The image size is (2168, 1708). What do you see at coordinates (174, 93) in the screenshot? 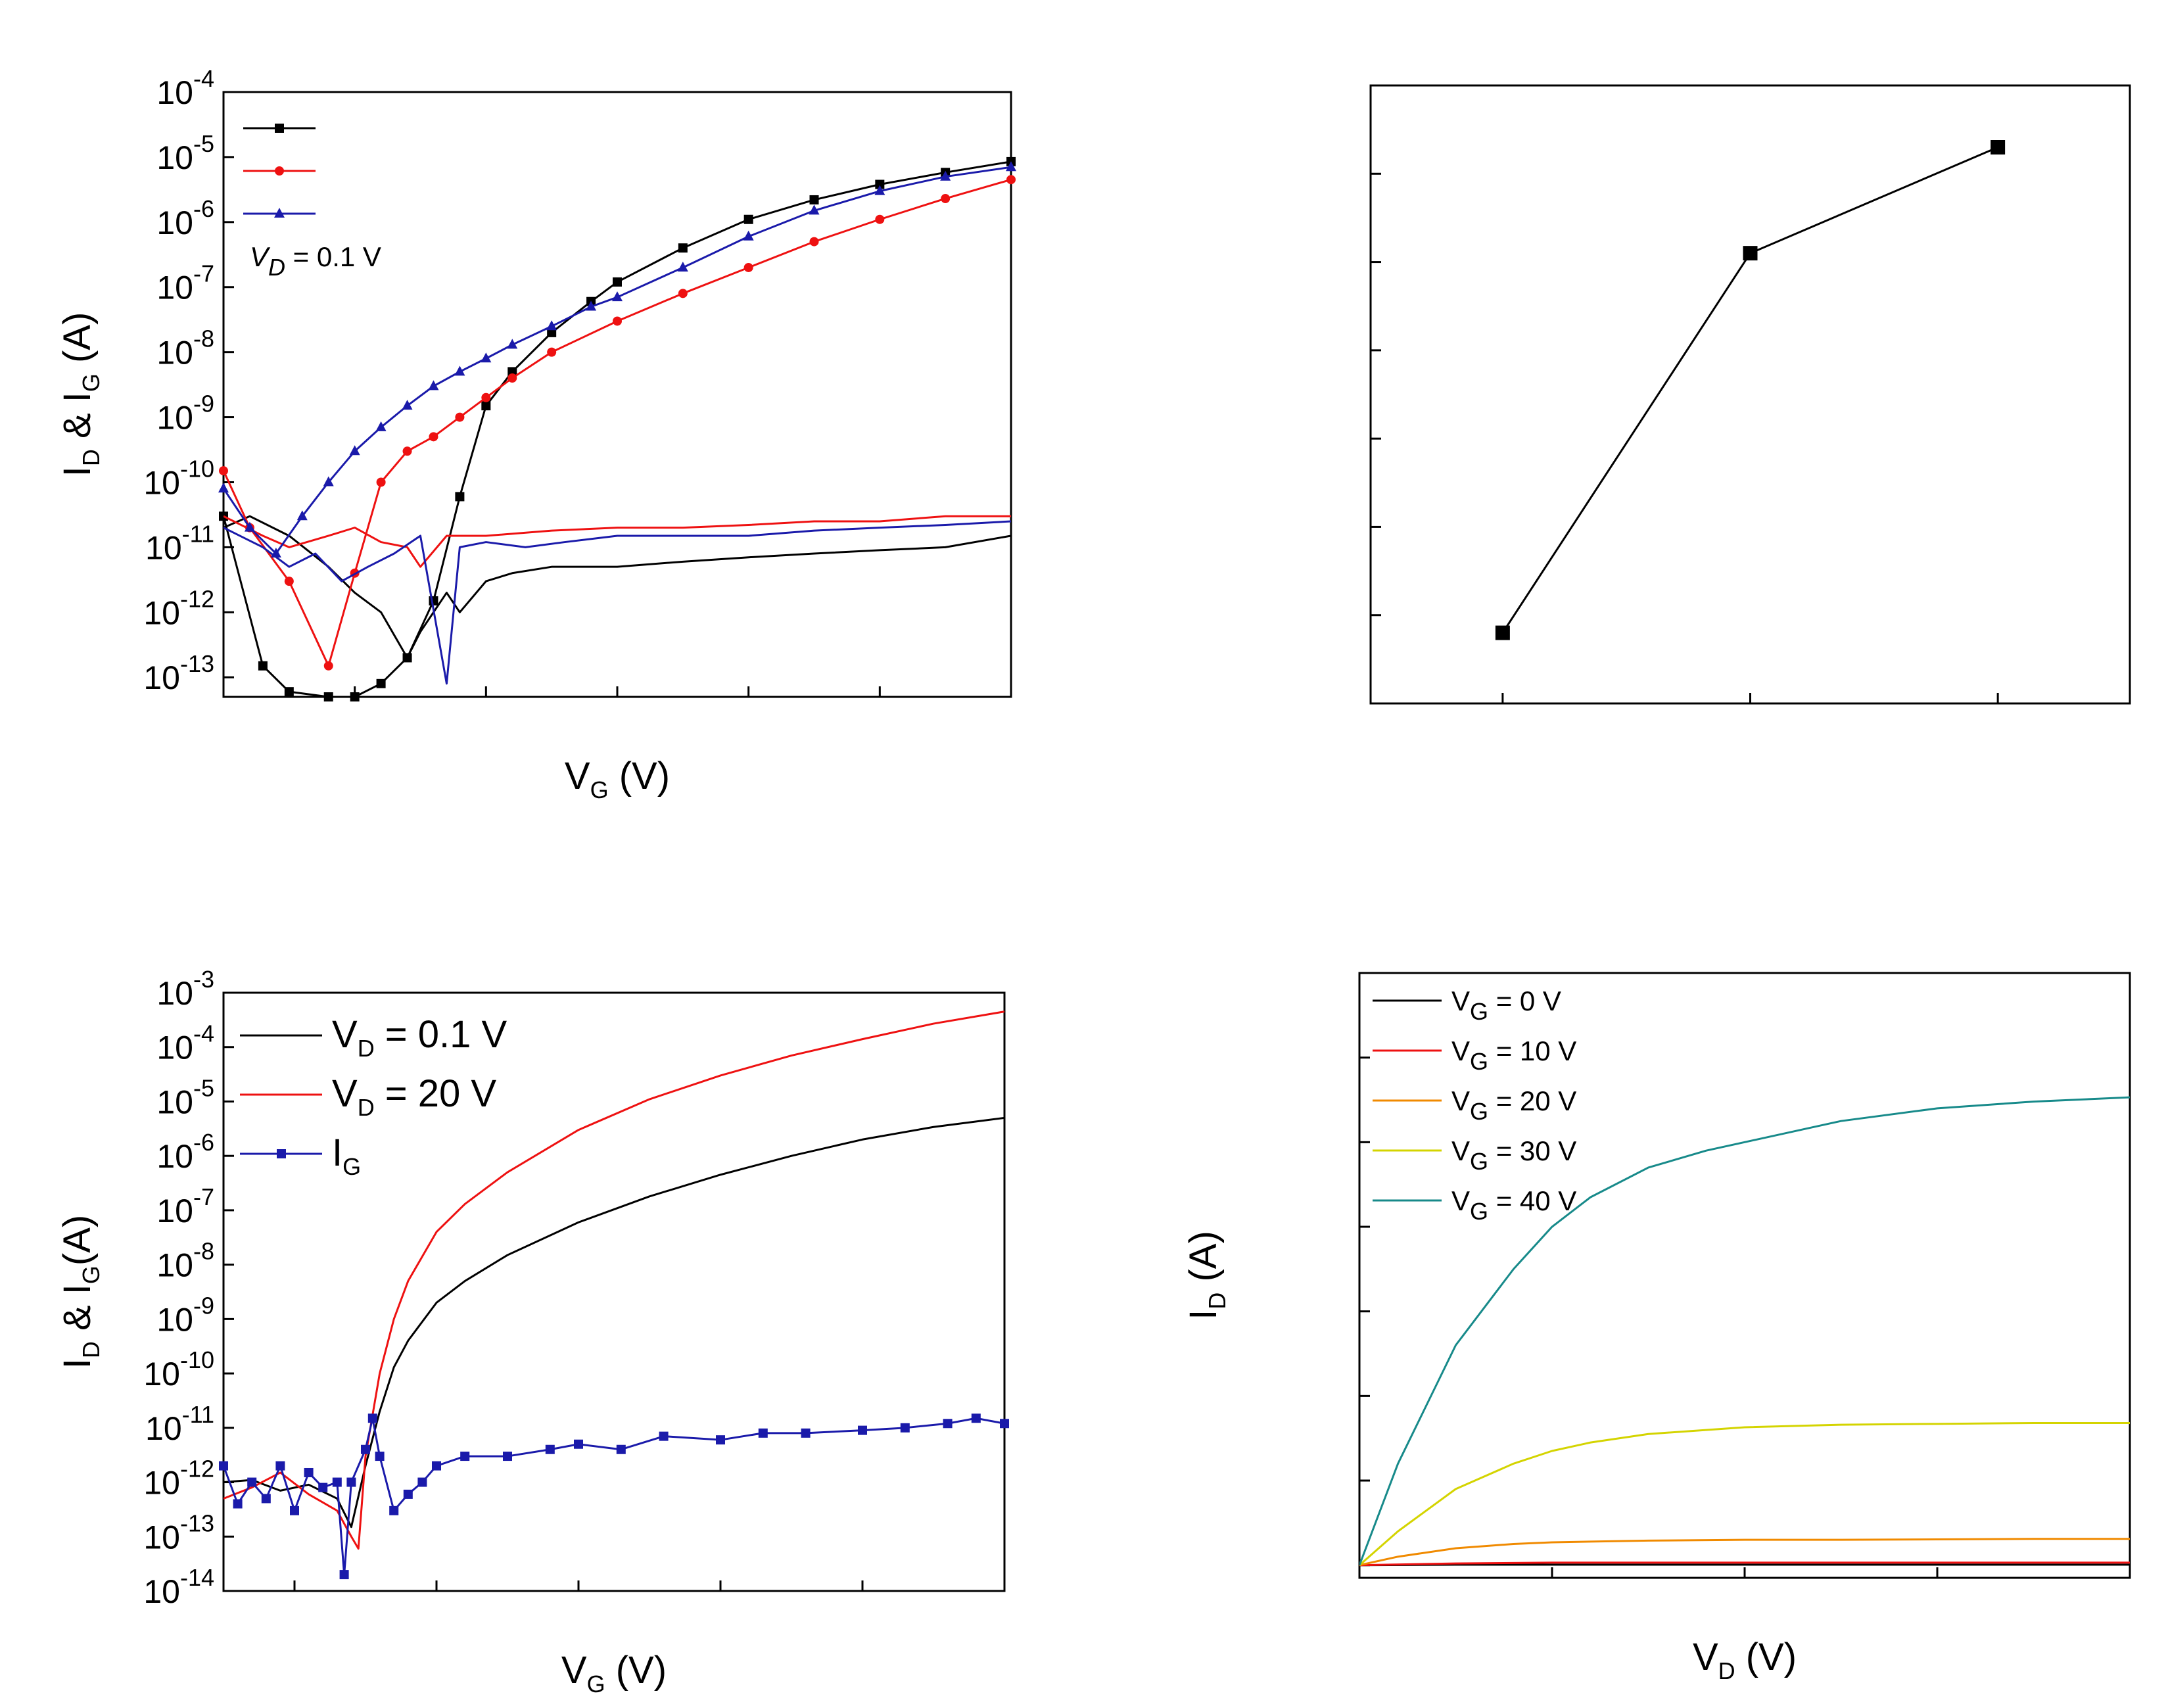
I see `y-tick-label-a-9-base: 10` at bounding box center [174, 93].